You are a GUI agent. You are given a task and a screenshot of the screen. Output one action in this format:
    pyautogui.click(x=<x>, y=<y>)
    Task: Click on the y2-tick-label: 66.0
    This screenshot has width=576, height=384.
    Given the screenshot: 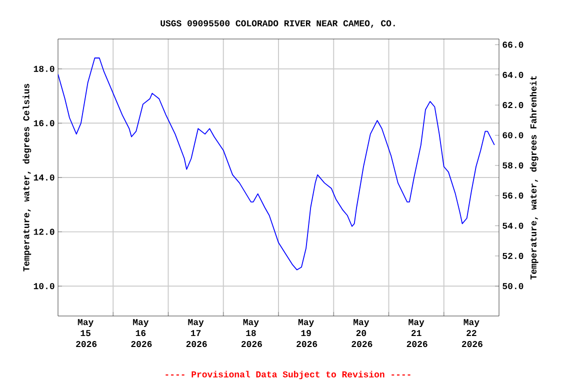 What is the action you would take?
    pyautogui.click(x=513, y=45)
    